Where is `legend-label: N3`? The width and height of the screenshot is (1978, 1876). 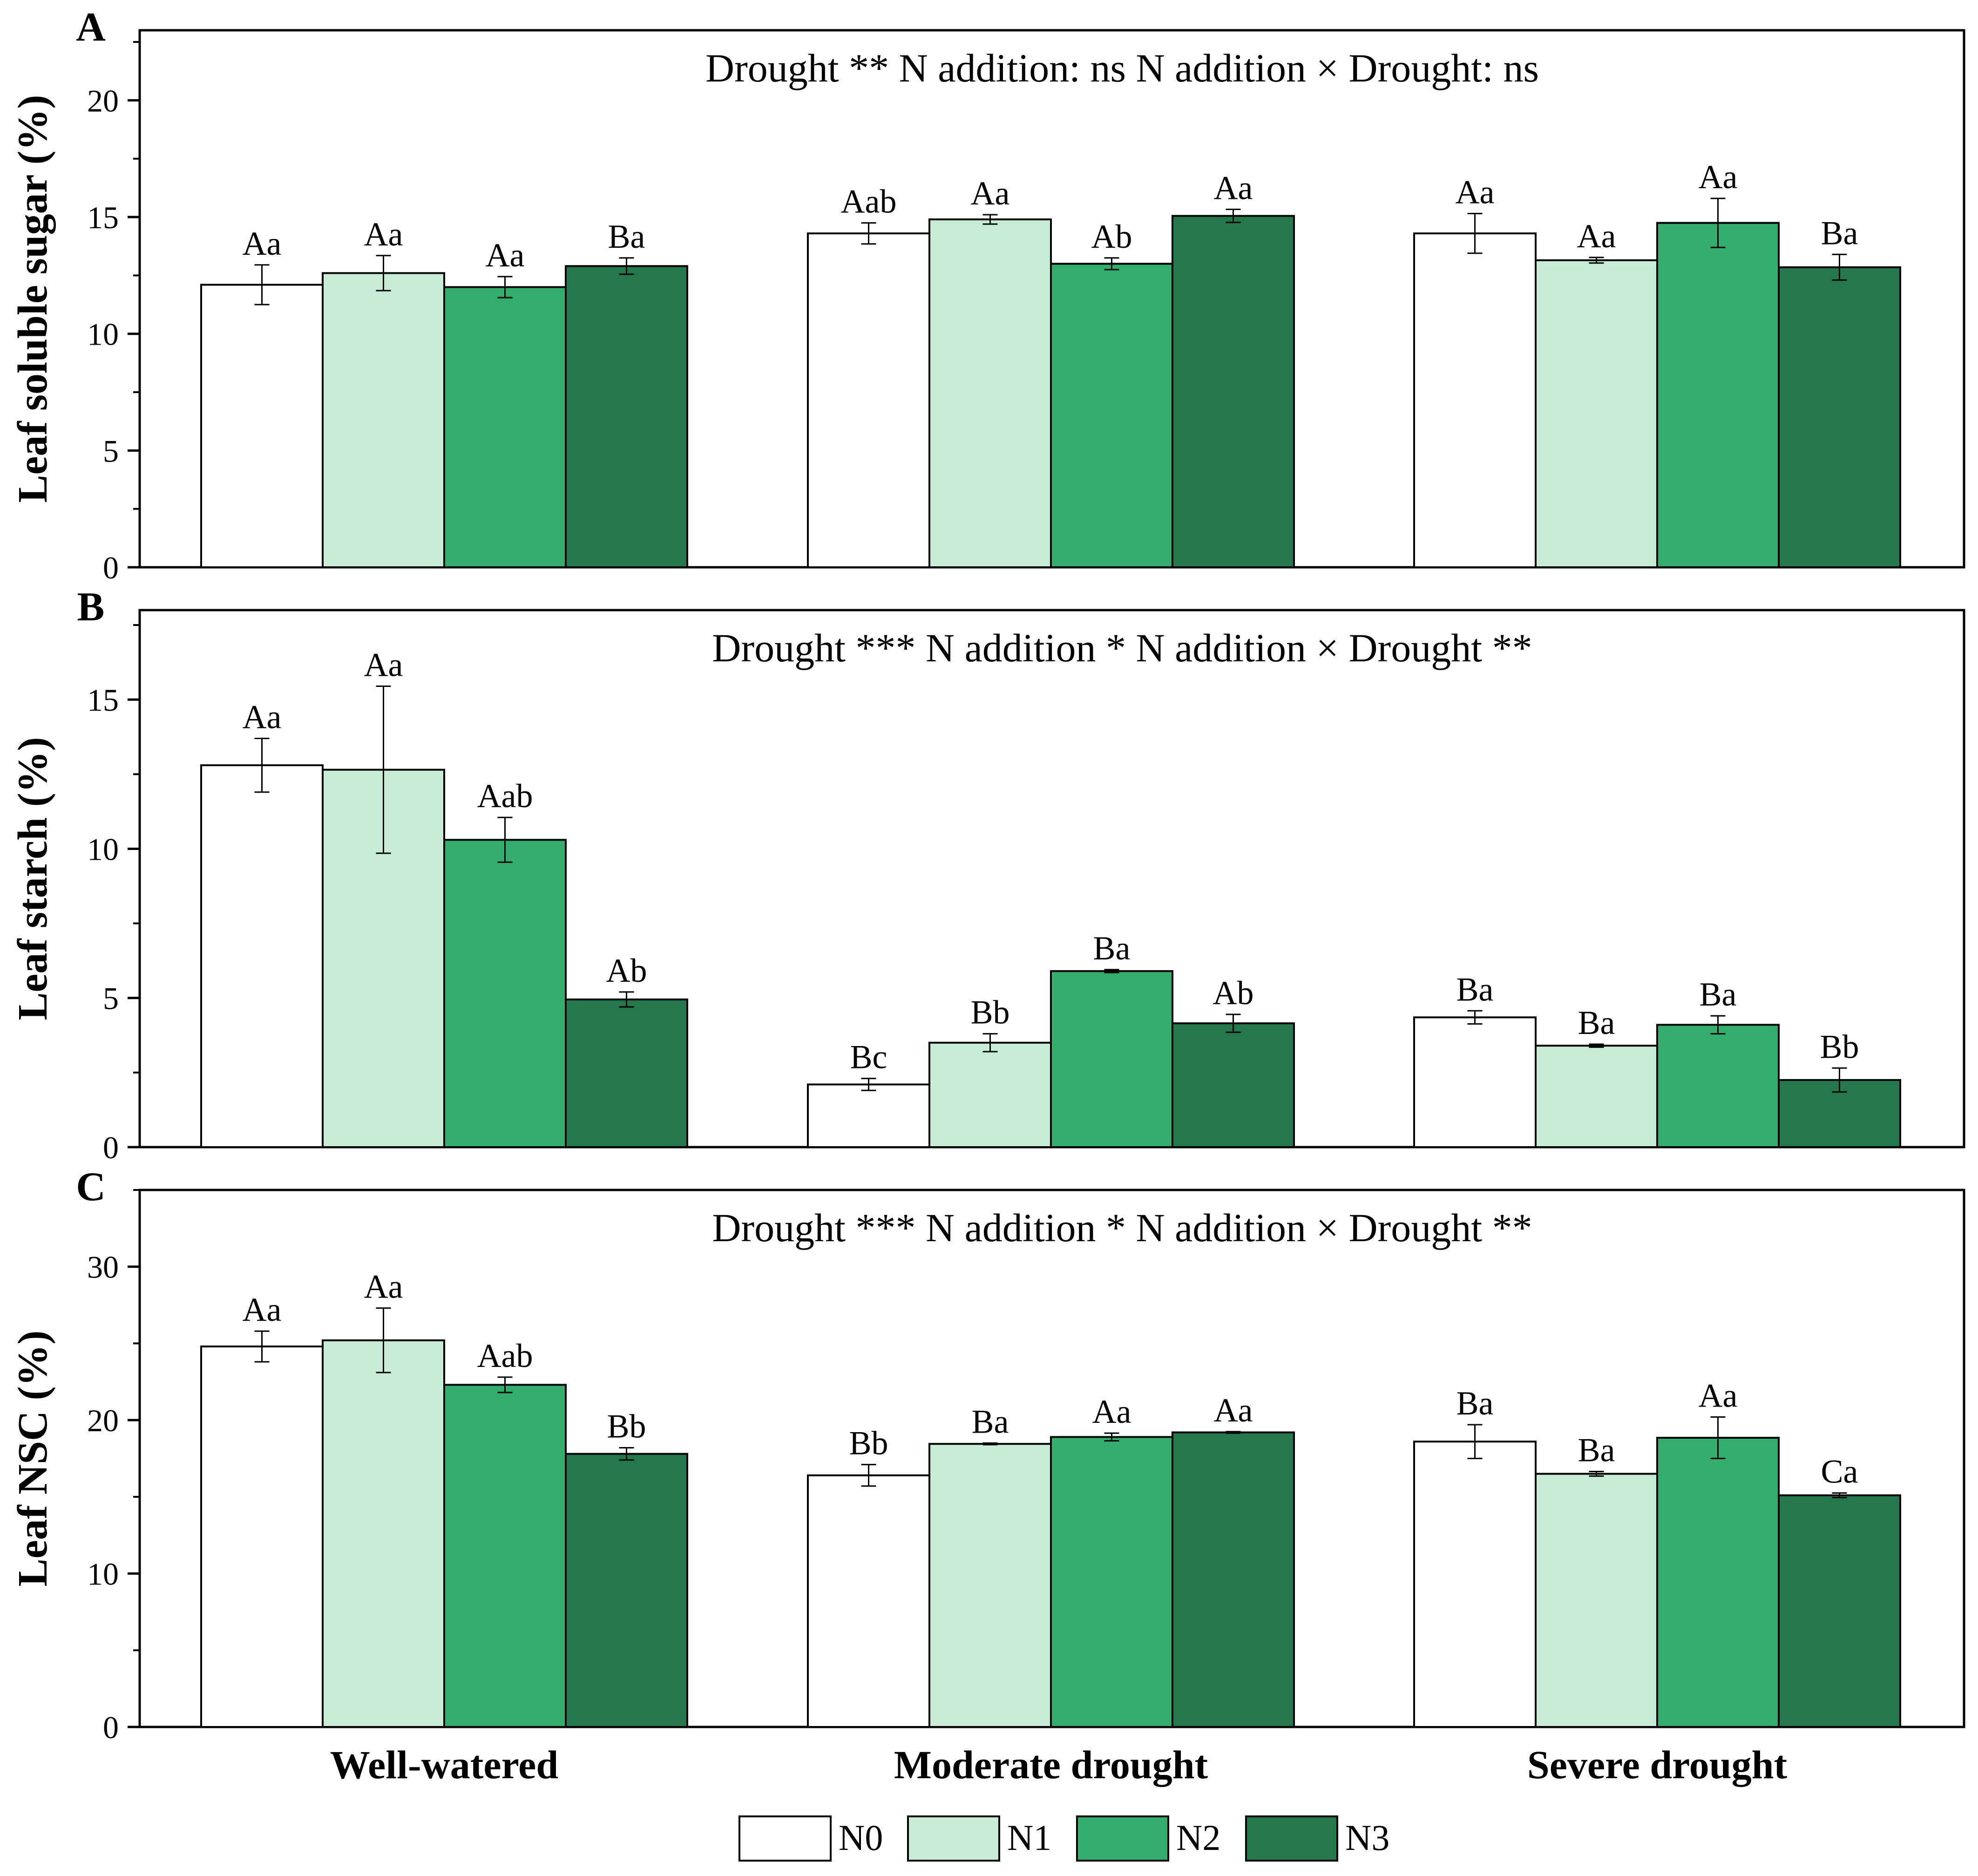 legend-label: N3 is located at coordinates (1367, 1837).